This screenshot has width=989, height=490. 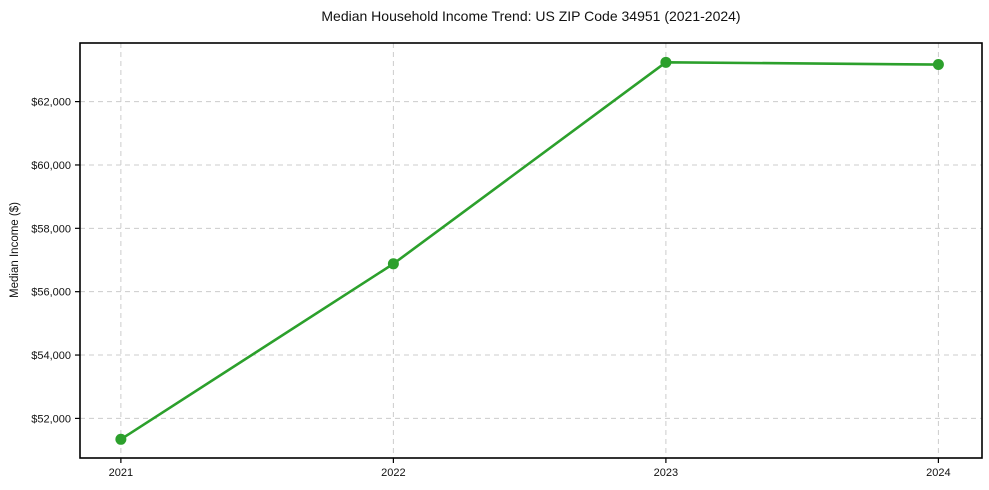 What do you see at coordinates (393, 473) in the screenshot?
I see `x-tick-label: 2022` at bounding box center [393, 473].